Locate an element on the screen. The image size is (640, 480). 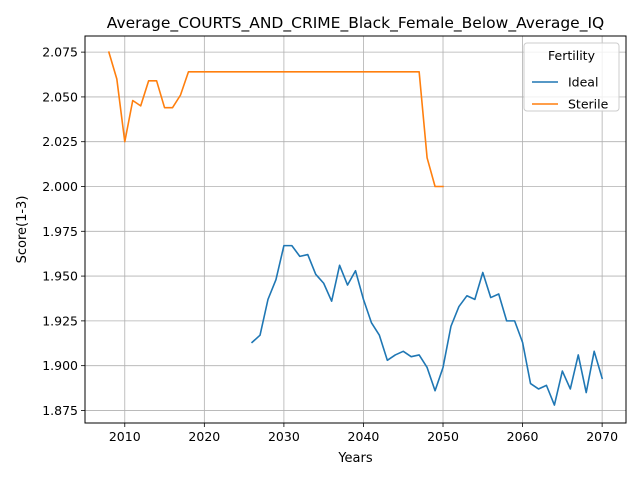
y-tick-label: 2.025 is located at coordinates (60, 141).